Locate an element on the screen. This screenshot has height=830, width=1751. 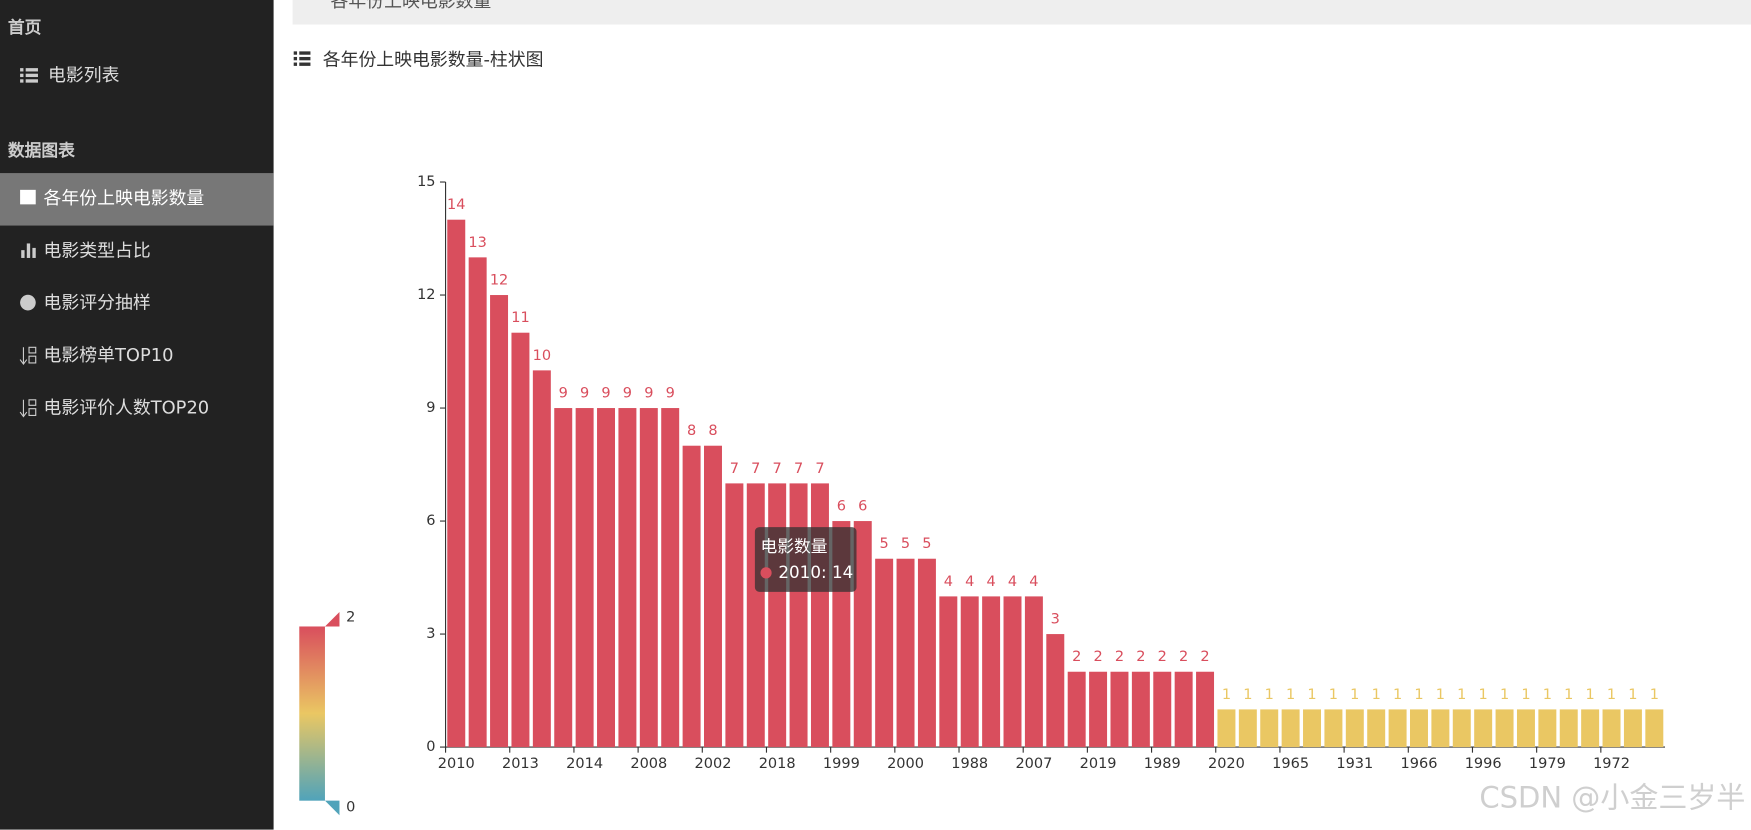
x-tick-label: 1931 is located at coordinates (1354, 764).